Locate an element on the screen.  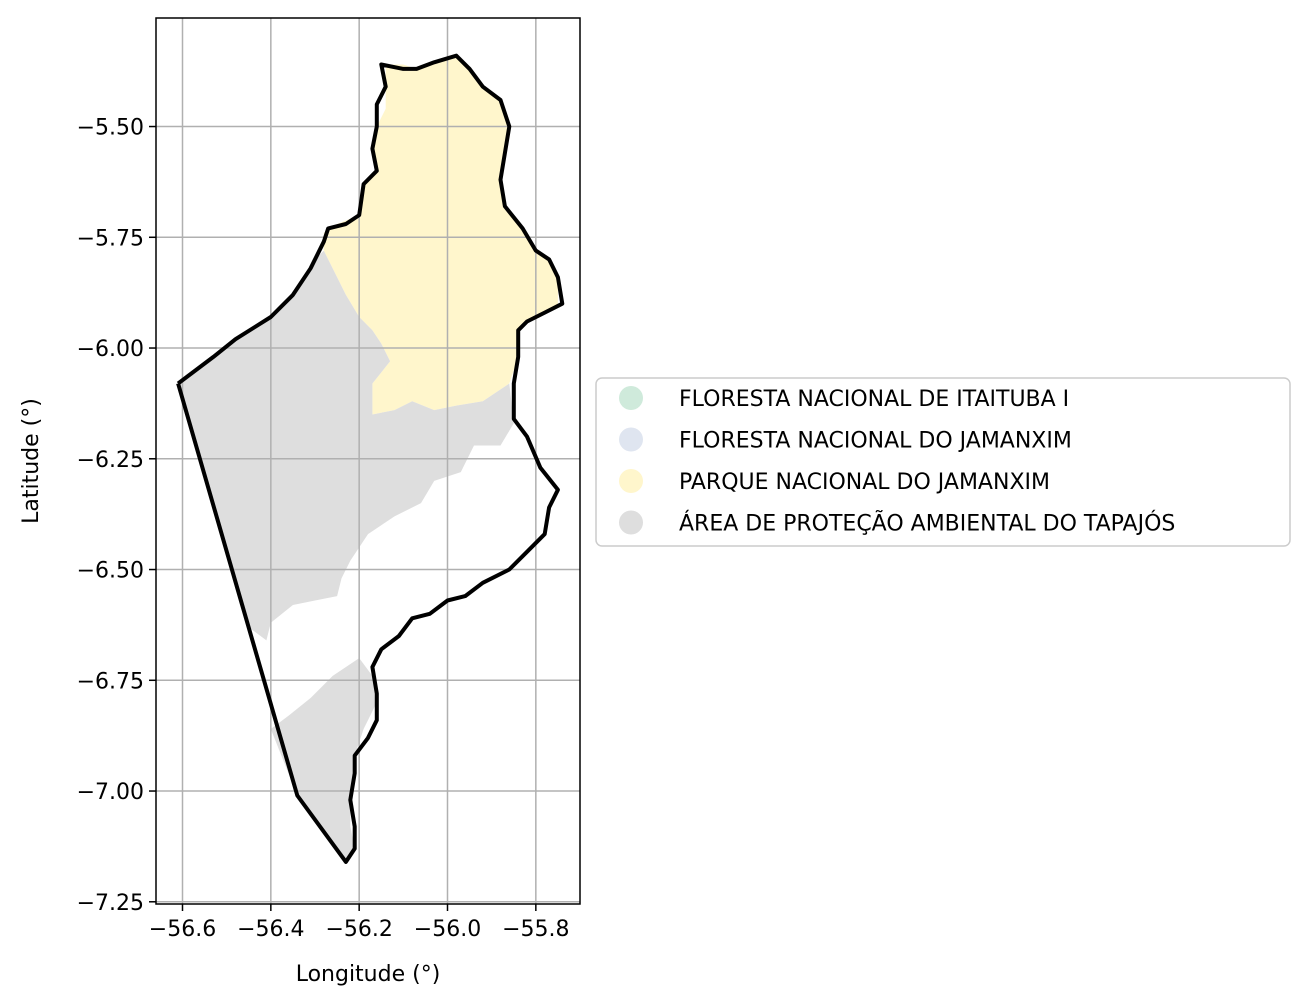
y-axis-ticks: −5.50 −5.75 −6.00 −6.25 −6.50 −6.75 −7.00 −7.25 is located at coordinates (116, 516).